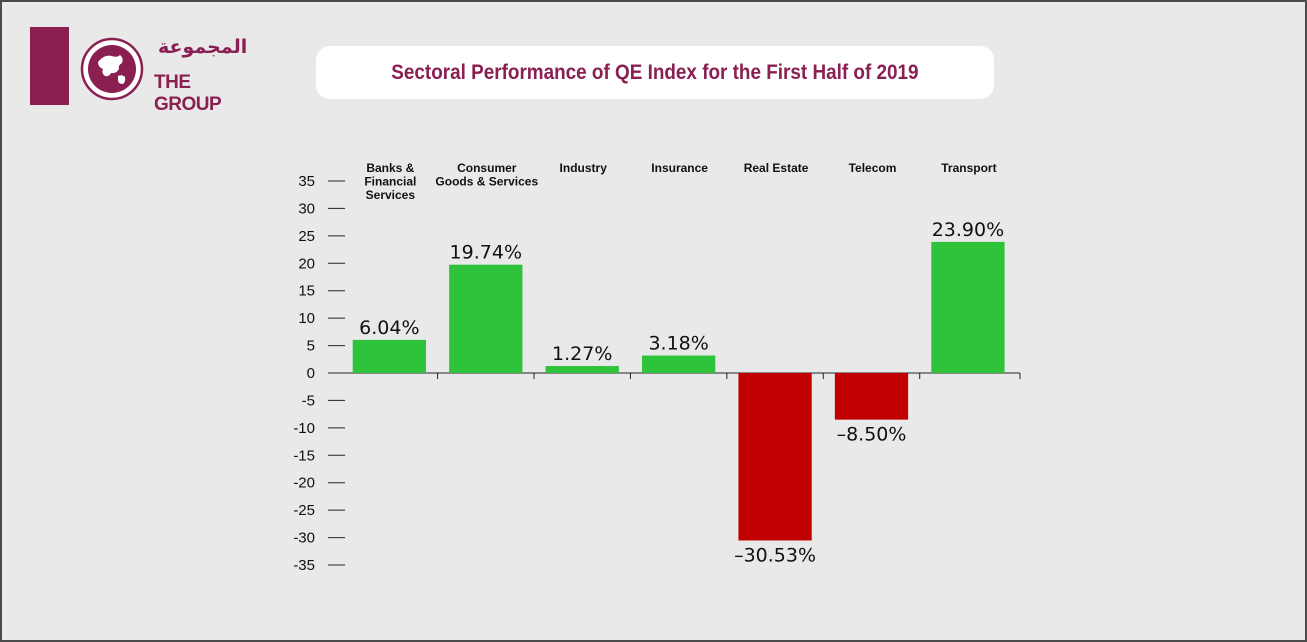 The width and height of the screenshot is (1307, 642). Describe the element at coordinates (968, 168) in the screenshot. I see `category-label: Transport` at that location.